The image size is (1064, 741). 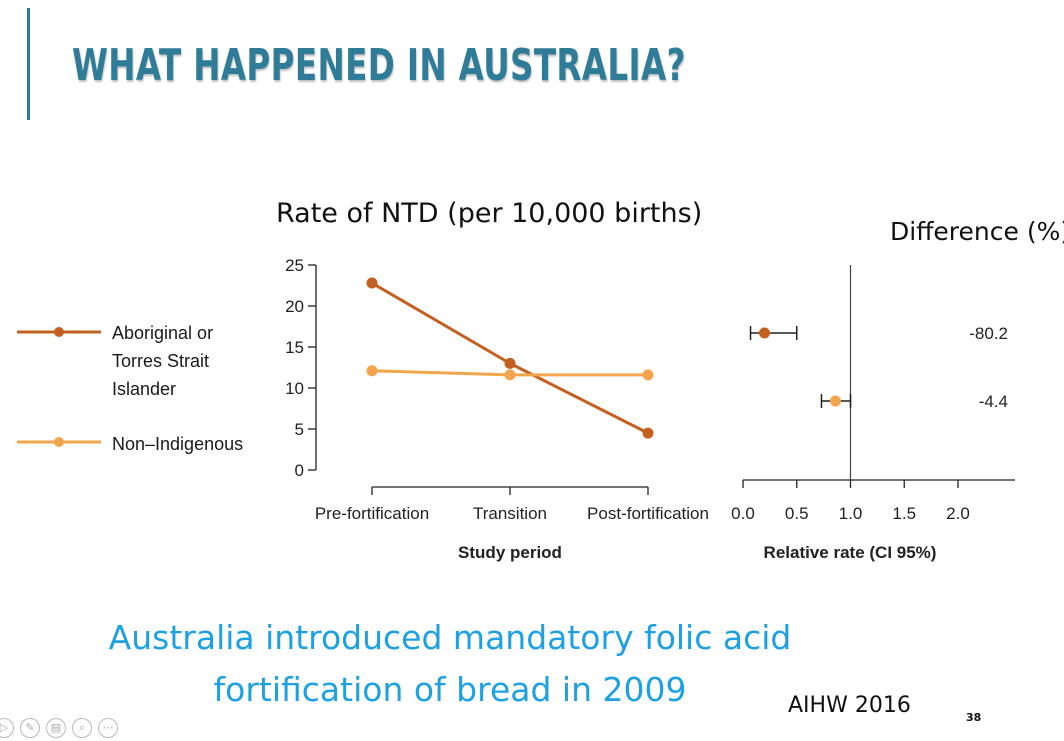 What do you see at coordinates (30, 728) in the screenshot?
I see `pen-icon: ✎` at bounding box center [30, 728].